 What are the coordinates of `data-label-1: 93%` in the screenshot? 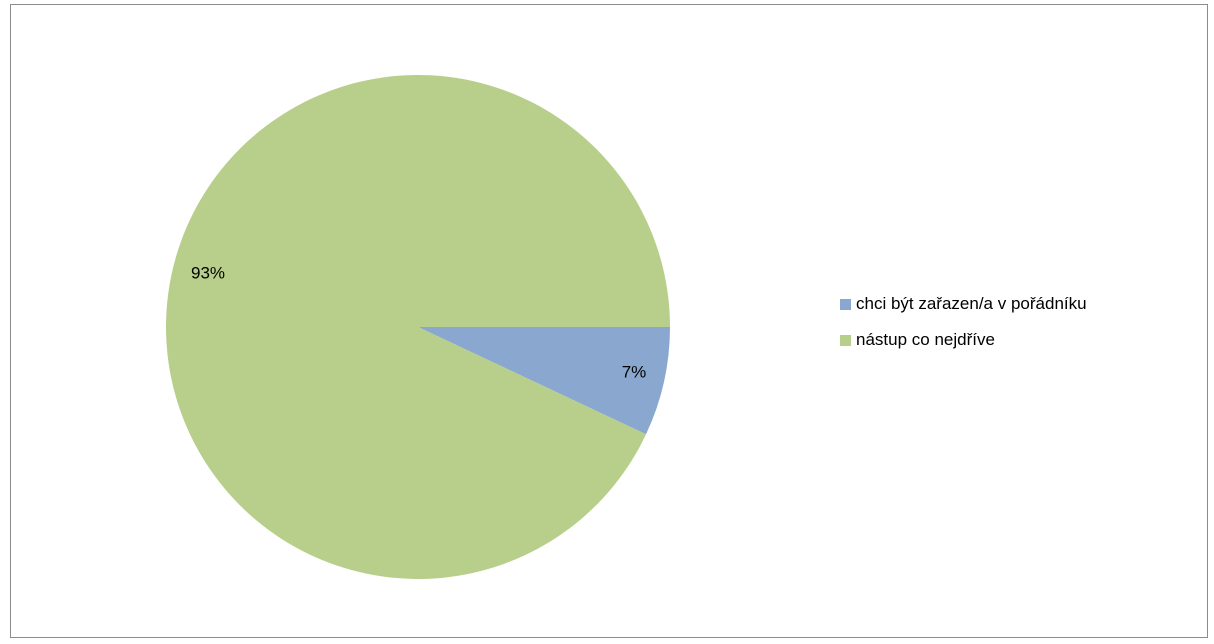 It's located at (208, 272).